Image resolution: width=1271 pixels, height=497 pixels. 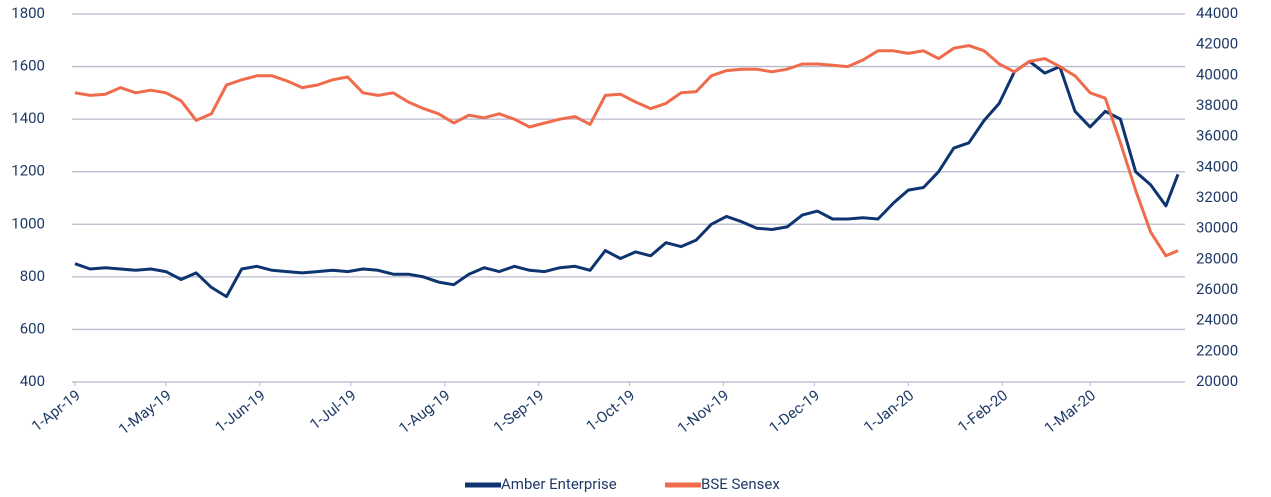 I want to click on y2-tick-label: 42000, so click(x=1217, y=44).